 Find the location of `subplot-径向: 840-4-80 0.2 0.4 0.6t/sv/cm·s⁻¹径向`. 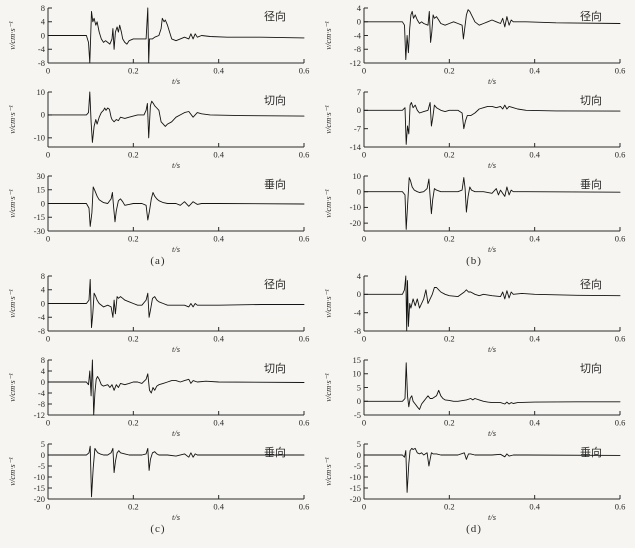

subplot-径向: 840-4-80 0.2 0.4 0.6t/sv/cm·s⁻¹径向 is located at coordinates (158, 312).